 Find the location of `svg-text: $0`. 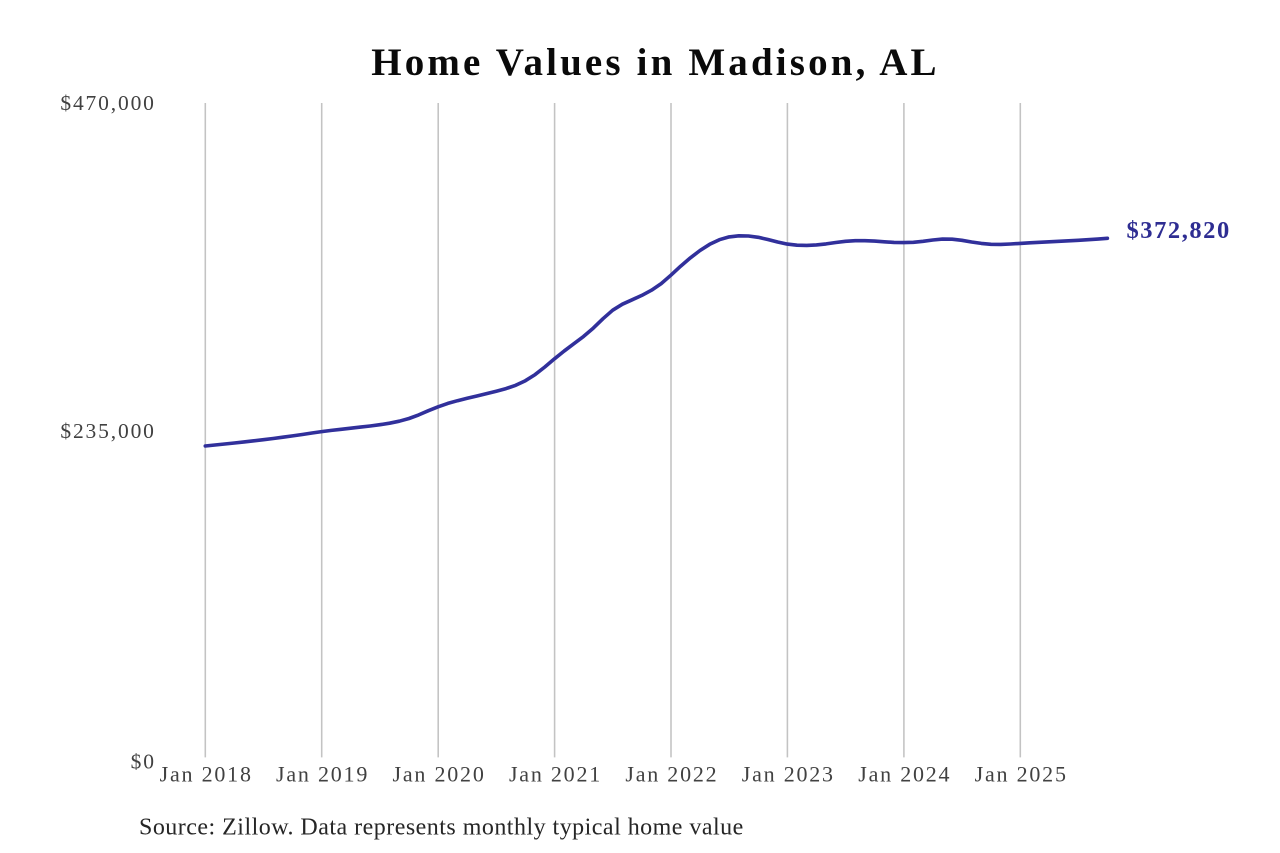

svg-text: $0 is located at coordinates (143, 762).